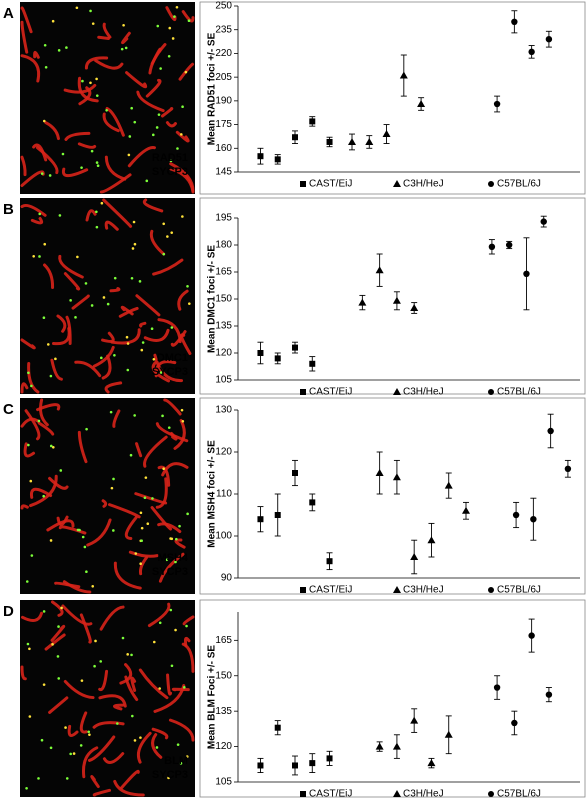  I want to click on stain-label: MSH4, so click(172, 558).